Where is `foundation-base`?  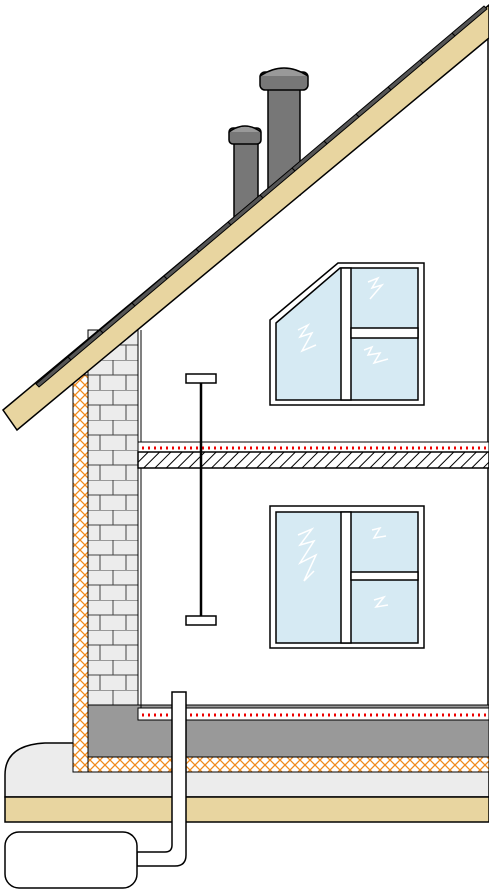 foundation-base is located at coordinates (246, 809).